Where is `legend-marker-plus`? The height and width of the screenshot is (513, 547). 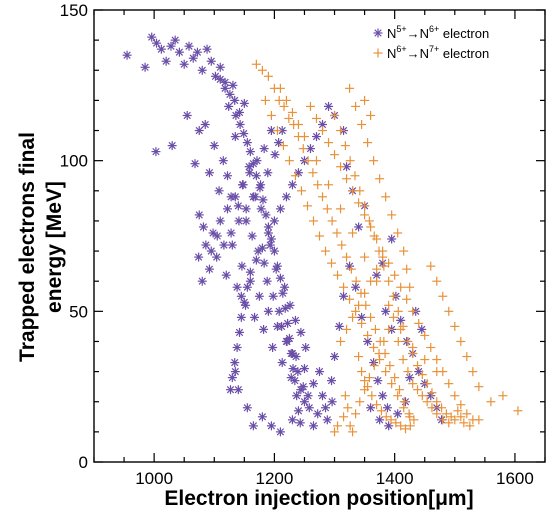
legend-marker-plus is located at coordinates (378, 53).